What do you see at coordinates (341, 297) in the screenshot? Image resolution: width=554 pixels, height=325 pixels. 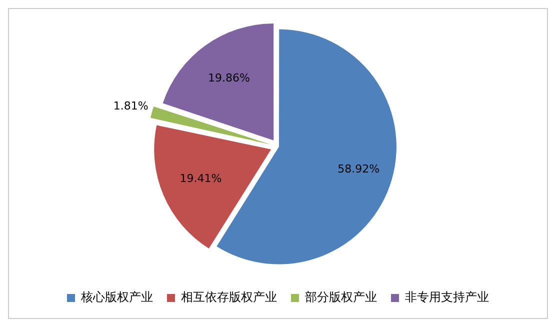 I see `legend-label: 部分版权产业` at bounding box center [341, 297].